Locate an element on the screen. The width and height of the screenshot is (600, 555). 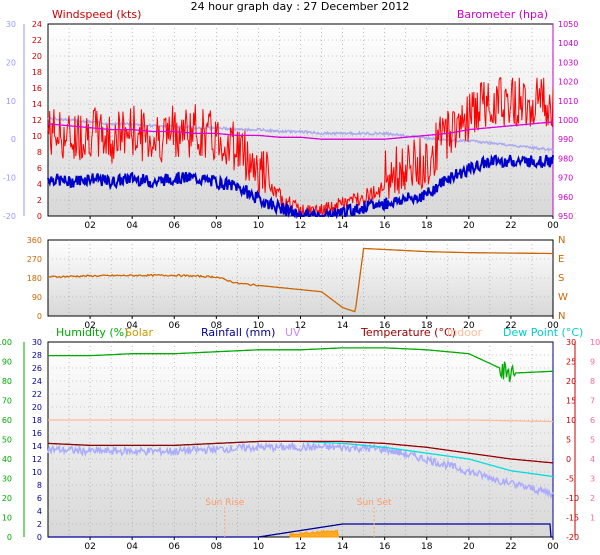
temp-tick-label: 30 is located at coordinates (571, 342).